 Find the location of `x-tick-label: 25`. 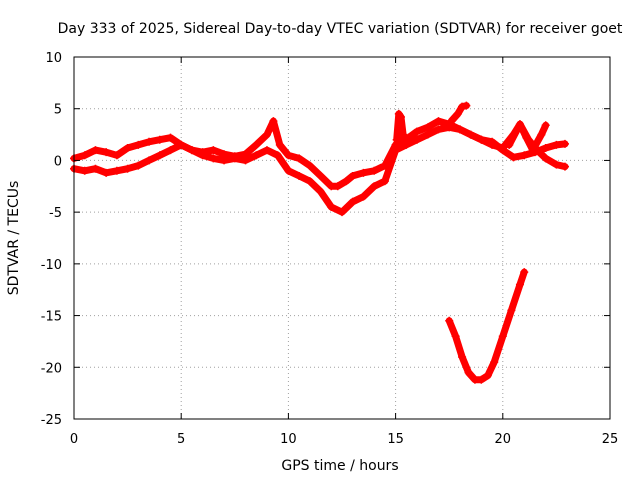

x-tick-label: 25 is located at coordinates (610, 439).